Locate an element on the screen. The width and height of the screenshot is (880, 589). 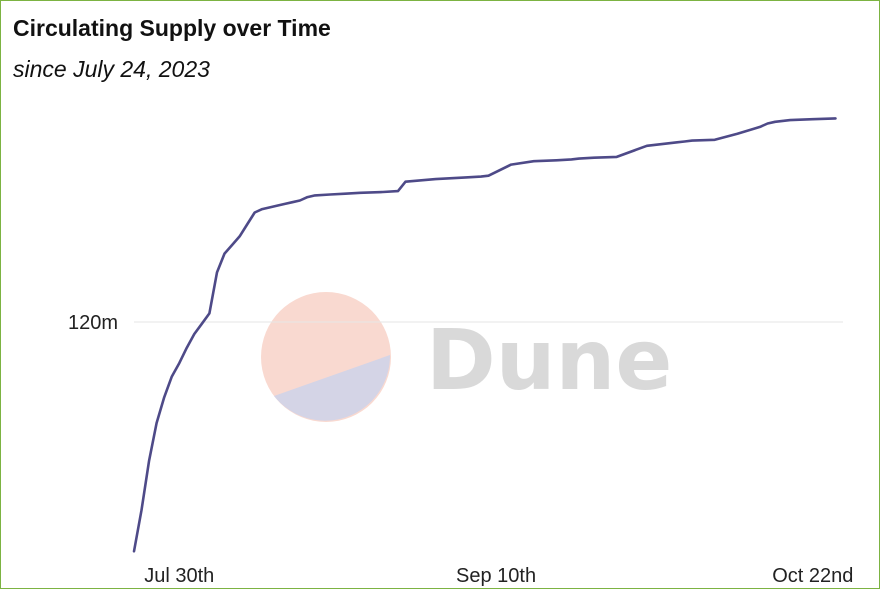
x-tick-label: Oct 22nd is located at coordinates (812, 576).